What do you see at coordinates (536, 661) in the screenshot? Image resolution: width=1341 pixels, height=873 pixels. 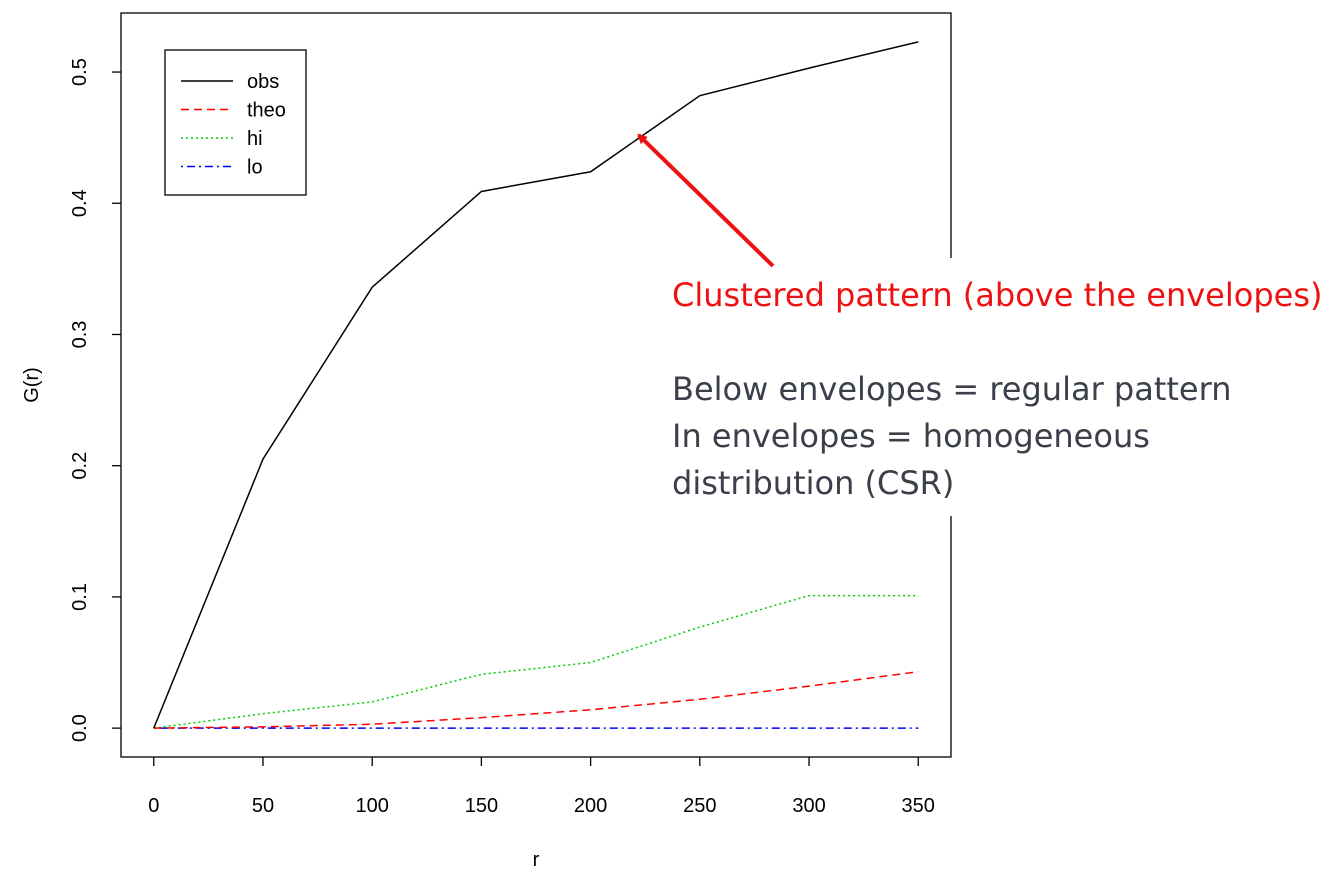 I see `series-line-hi` at bounding box center [536, 661].